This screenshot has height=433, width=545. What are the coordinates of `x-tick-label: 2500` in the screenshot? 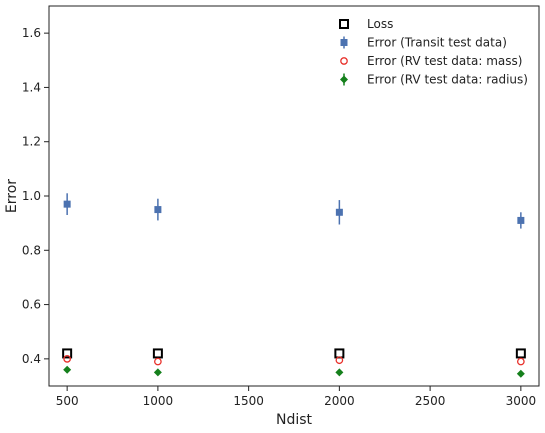 It's located at (430, 401).